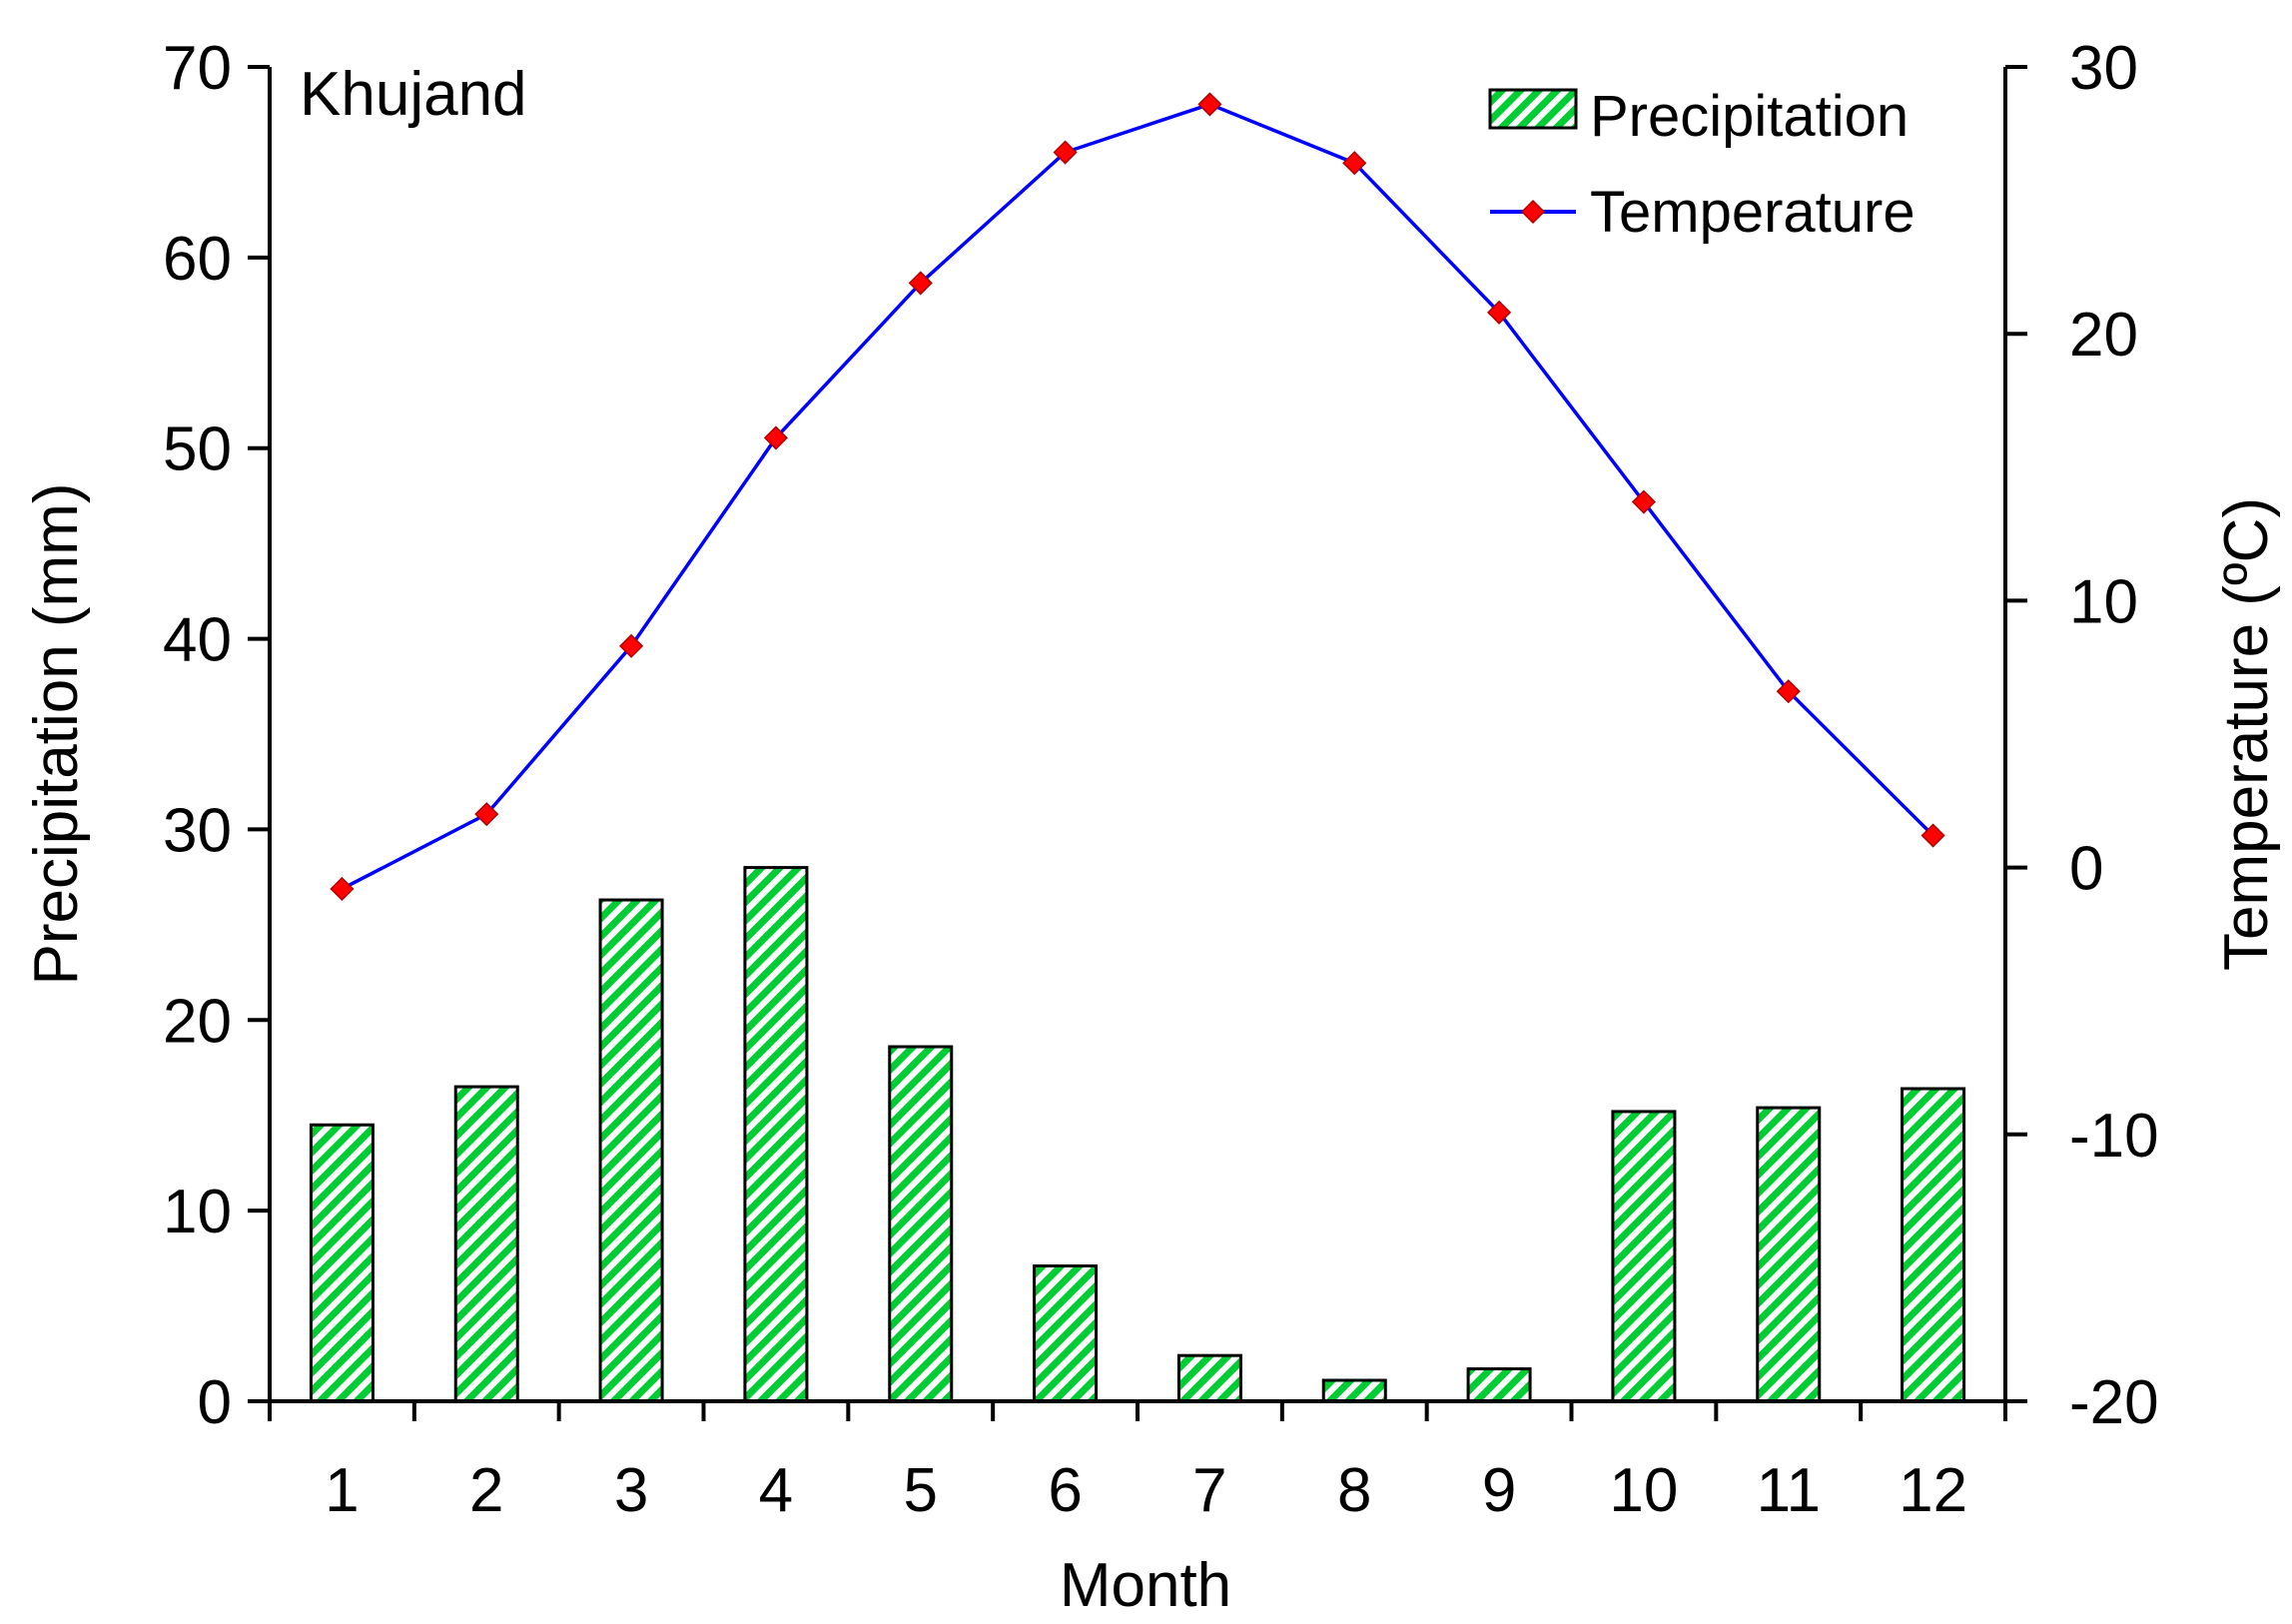 This screenshot has height=1624, width=2292. What do you see at coordinates (1701, 165) in the screenshot?
I see `legend: Precipitation Temperature` at bounding box center [1701, 165].